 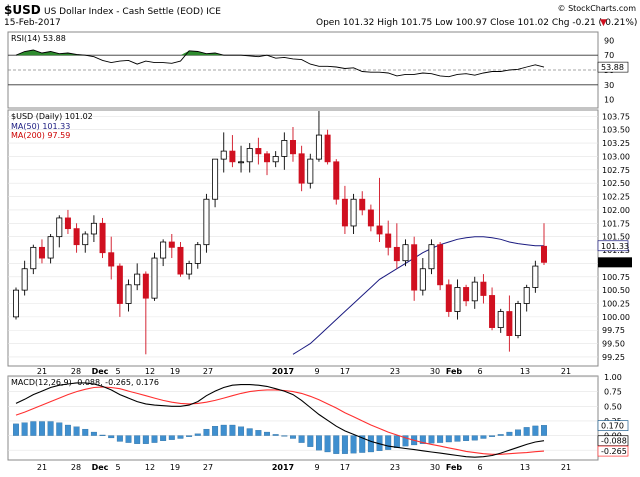 I want to click on price-tick-label: 103.25, so click(x=616, y=143).